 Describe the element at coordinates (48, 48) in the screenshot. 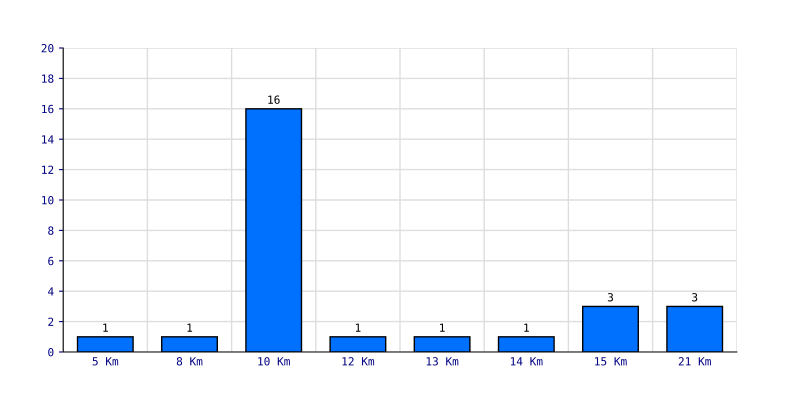

I see `y-tick-label: 20` at that location.